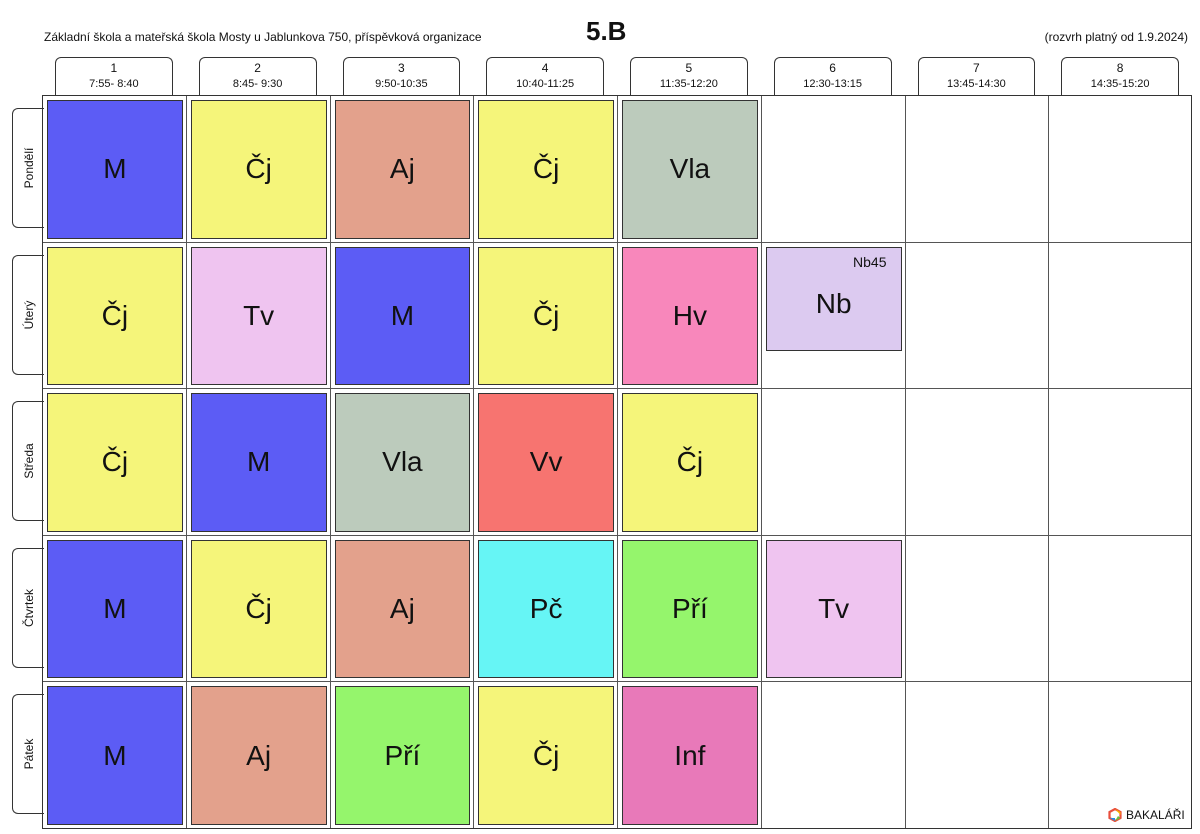 This screenshot has width=1200, height=834. What do you see at coordinates (1120, 68) in the screenshot?
I see `period-number: 8` at bounding box center [1120, 68].